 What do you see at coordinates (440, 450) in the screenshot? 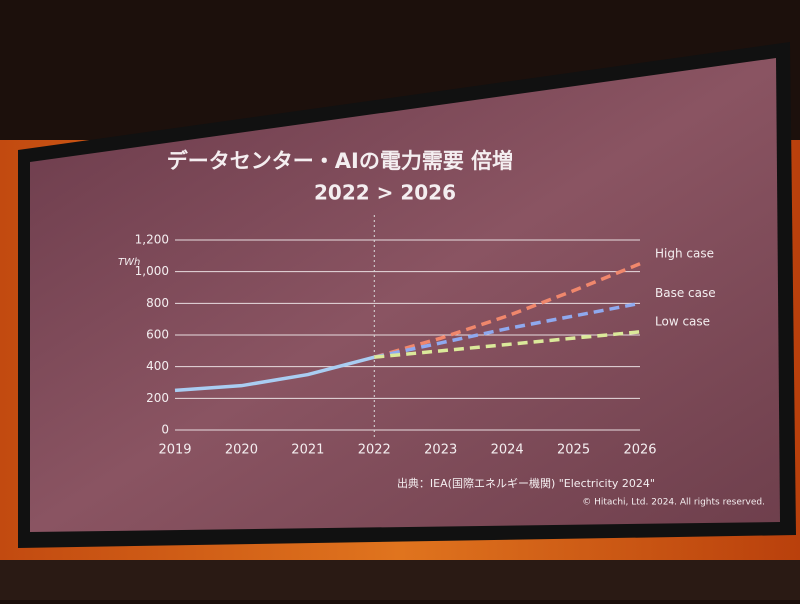
I see `x-tick-label: 2023` at bounding box center [440, 450].